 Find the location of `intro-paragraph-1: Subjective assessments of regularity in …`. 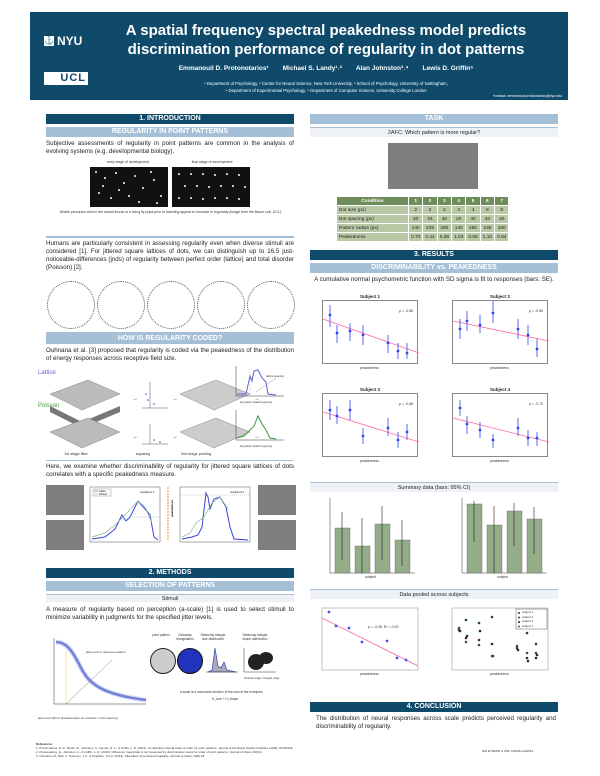

intro-paragraph-1: Subjective assessments of regularity in … is located at coordinates (170, 147).